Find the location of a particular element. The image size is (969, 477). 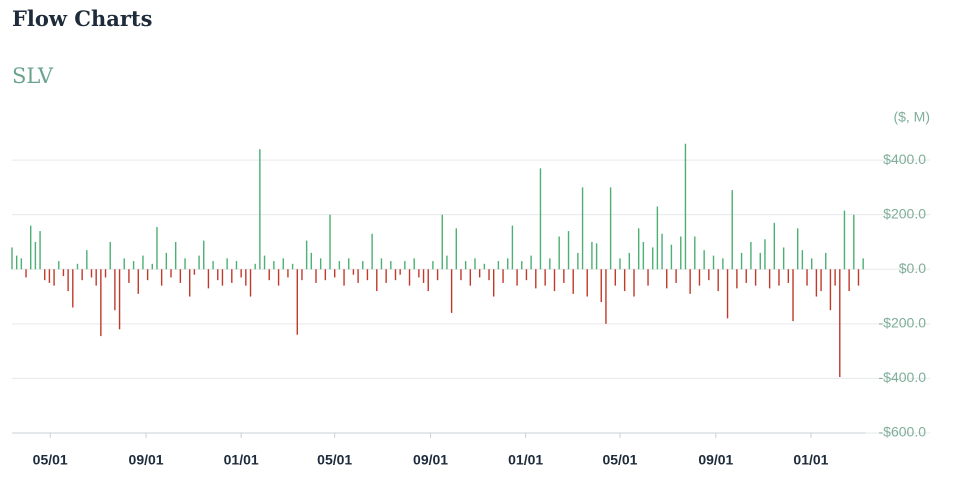

x-tick-label: 01/01 is located at coordinates (525, 460).